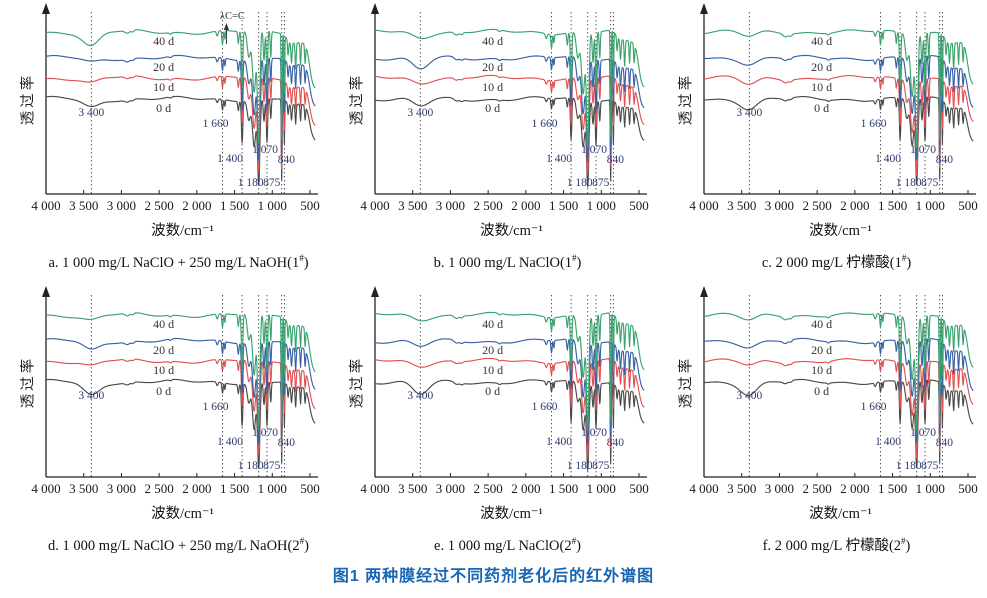 Image resolution: width=987 pixels, height=598 pixels. I want to click on panel-caption-d: d. 1 000 mg/L NaClO + 250 mg/L NaOH(2#), so click(178, 545).